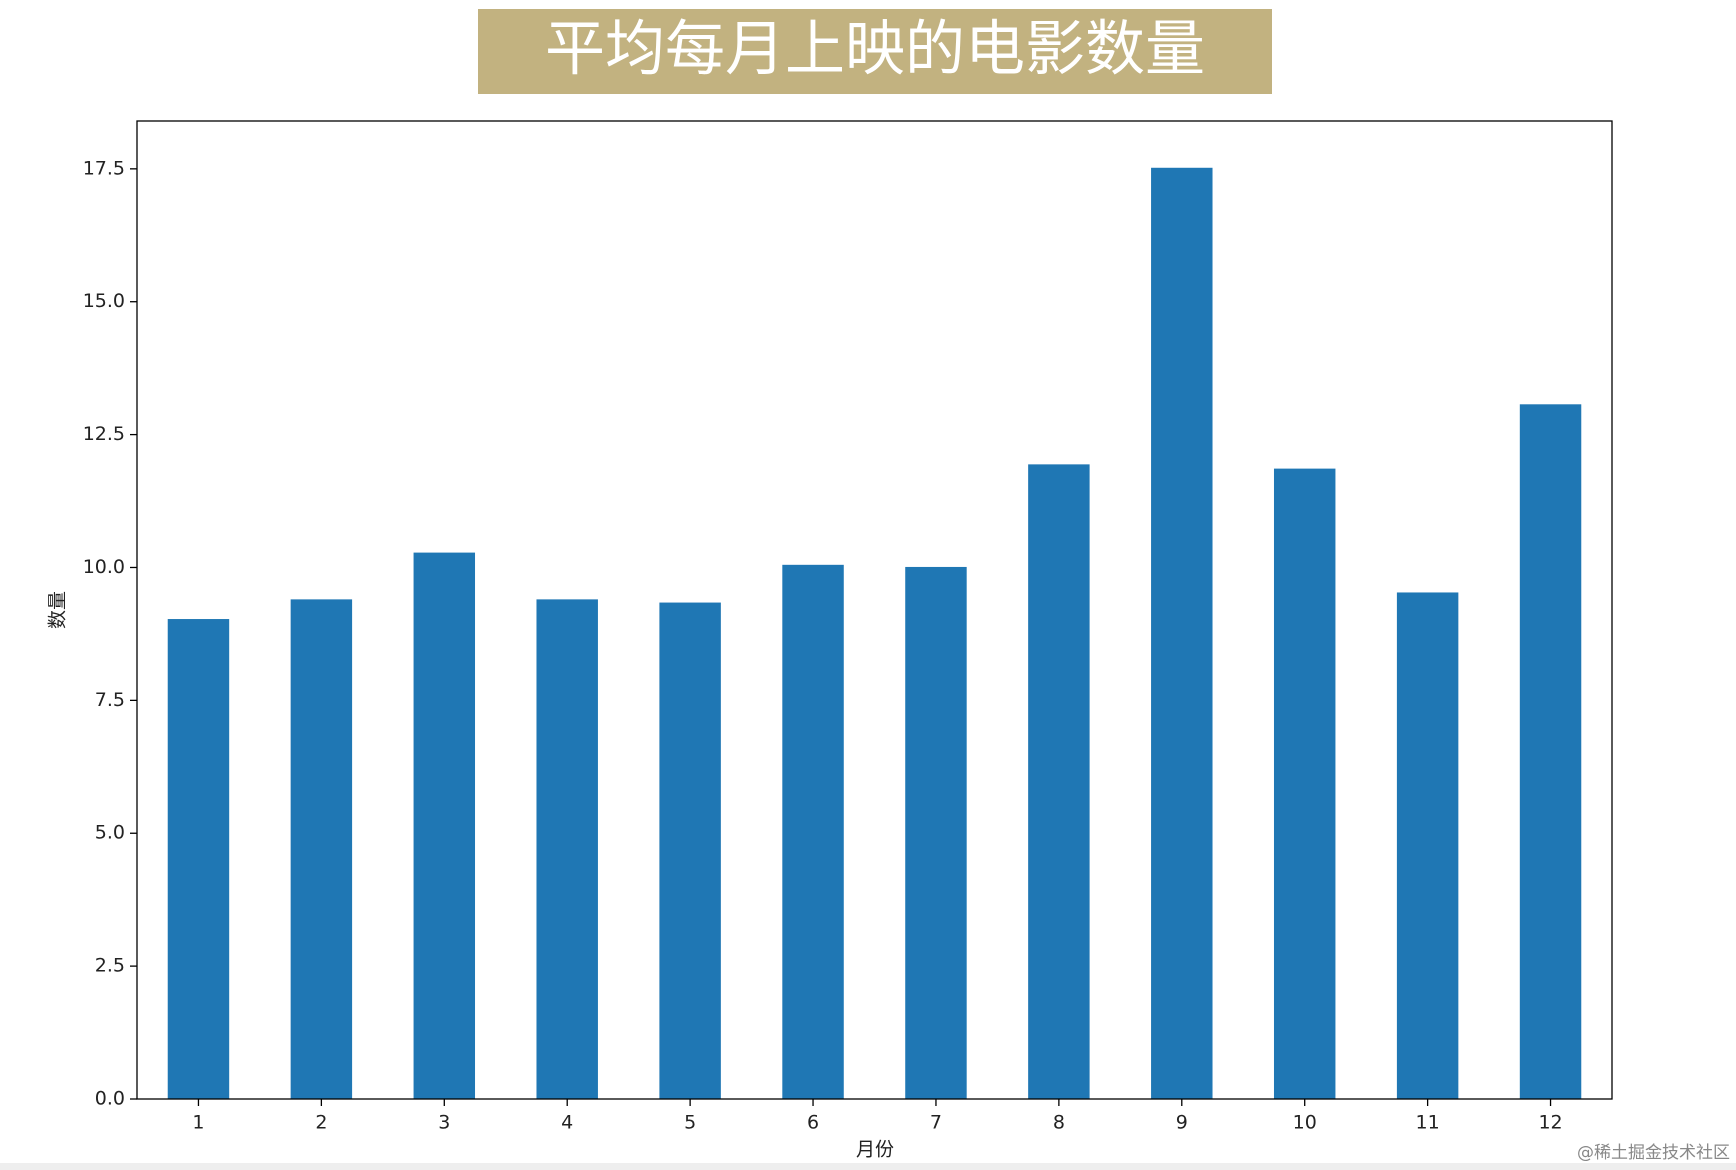 The image size is (1736, 1170). I want to click on y-tick-label: 0.0, so click(110, 1099).